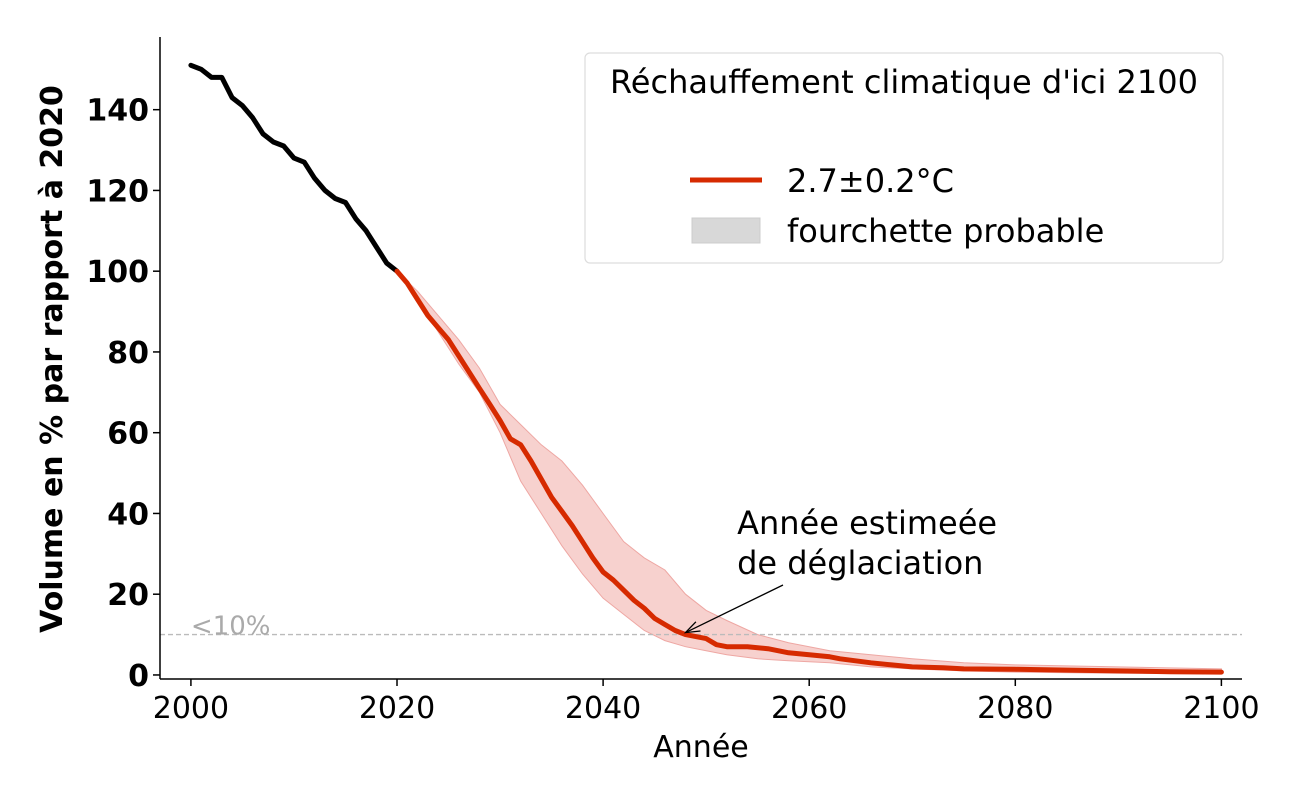  I want to click on annotation-arrow, so click(734, 609).